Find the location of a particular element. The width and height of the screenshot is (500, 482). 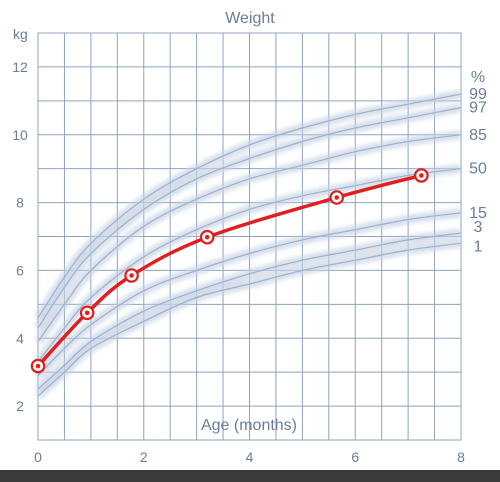

x-tick-label: 4 is located at coordinates (250, 457).